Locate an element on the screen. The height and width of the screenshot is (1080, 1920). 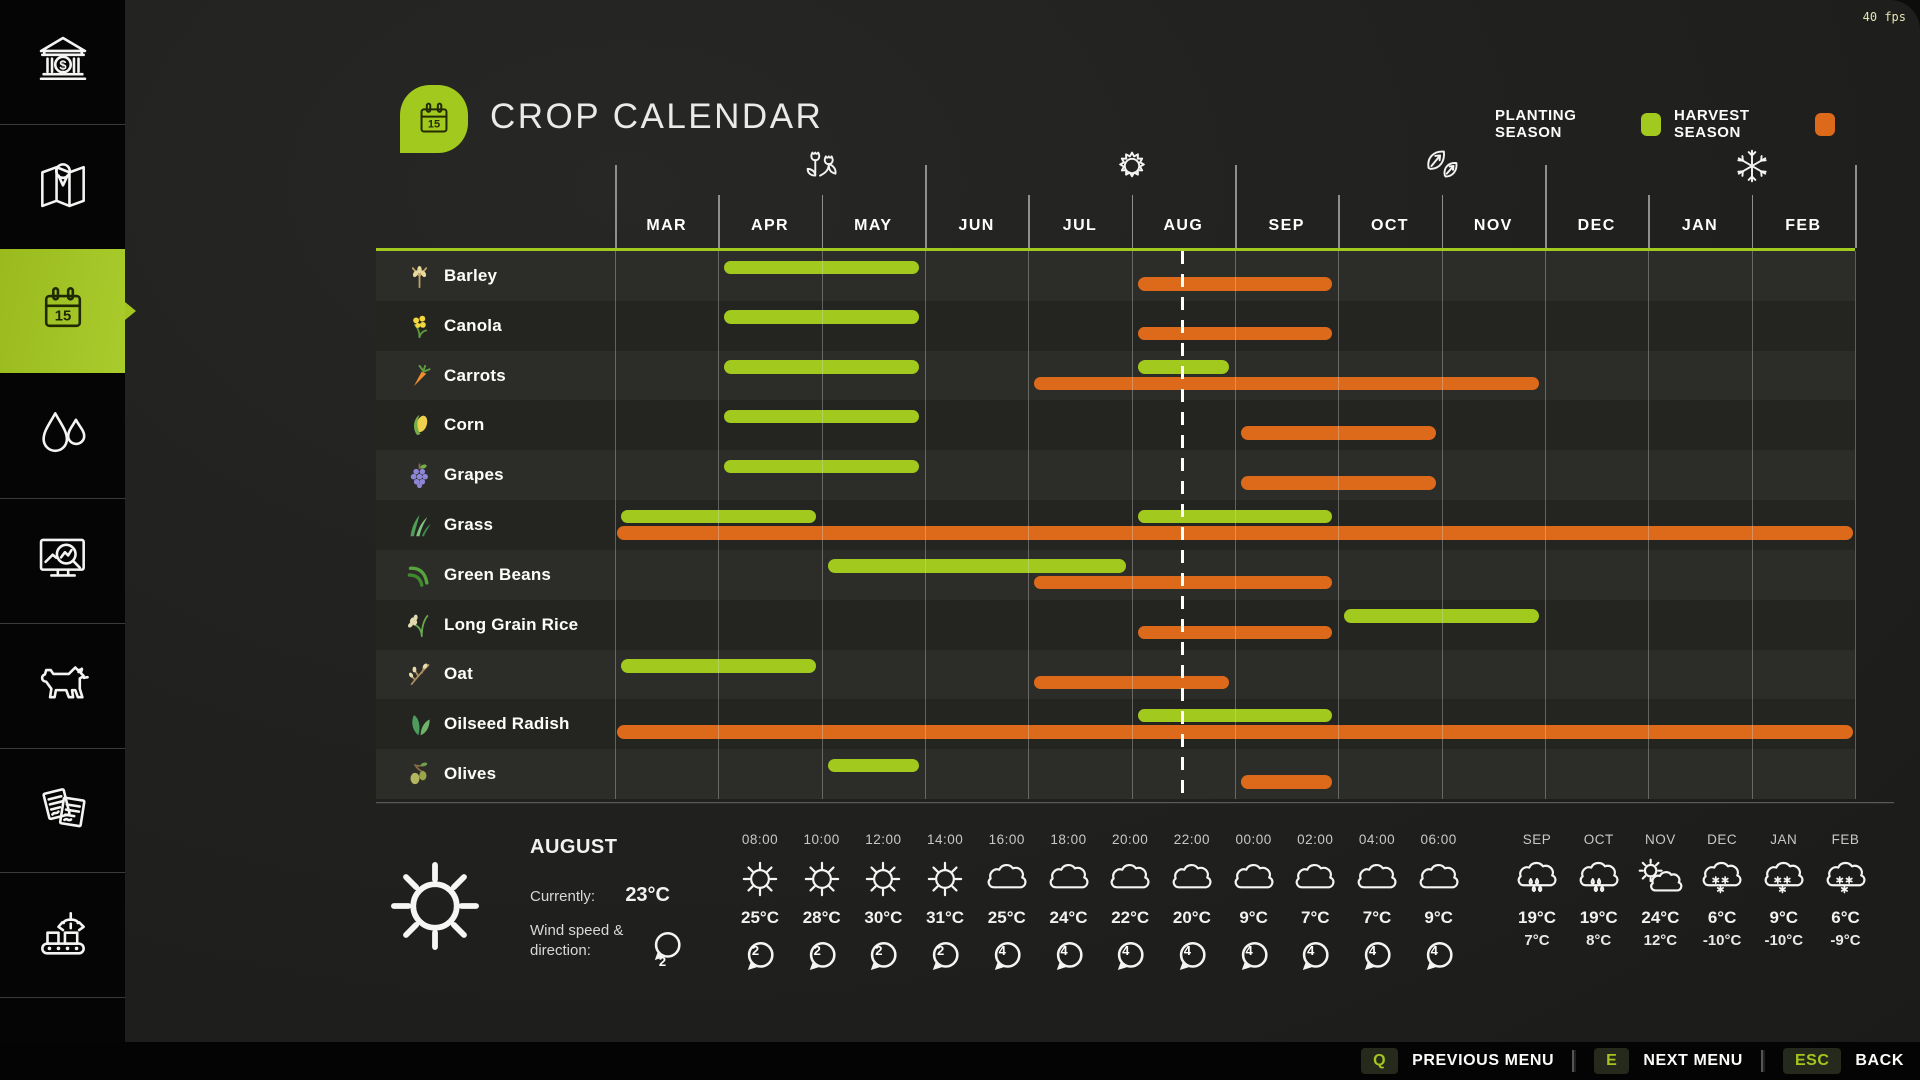
menu-action-previous-menu: PREVIOUS MENU is located at coordinates (1483, 1060).